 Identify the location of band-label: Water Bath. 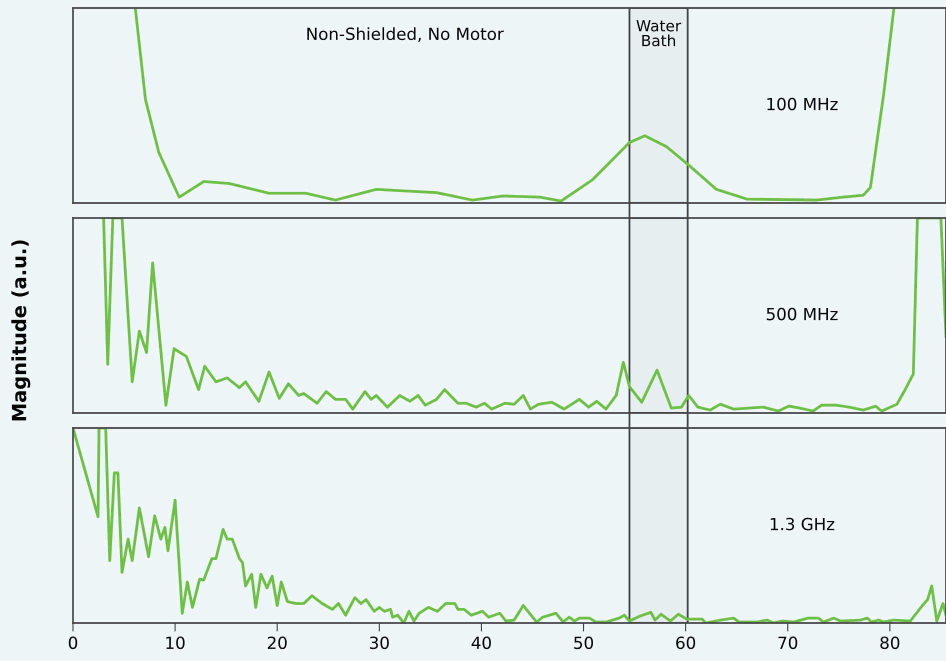
(659, 33).